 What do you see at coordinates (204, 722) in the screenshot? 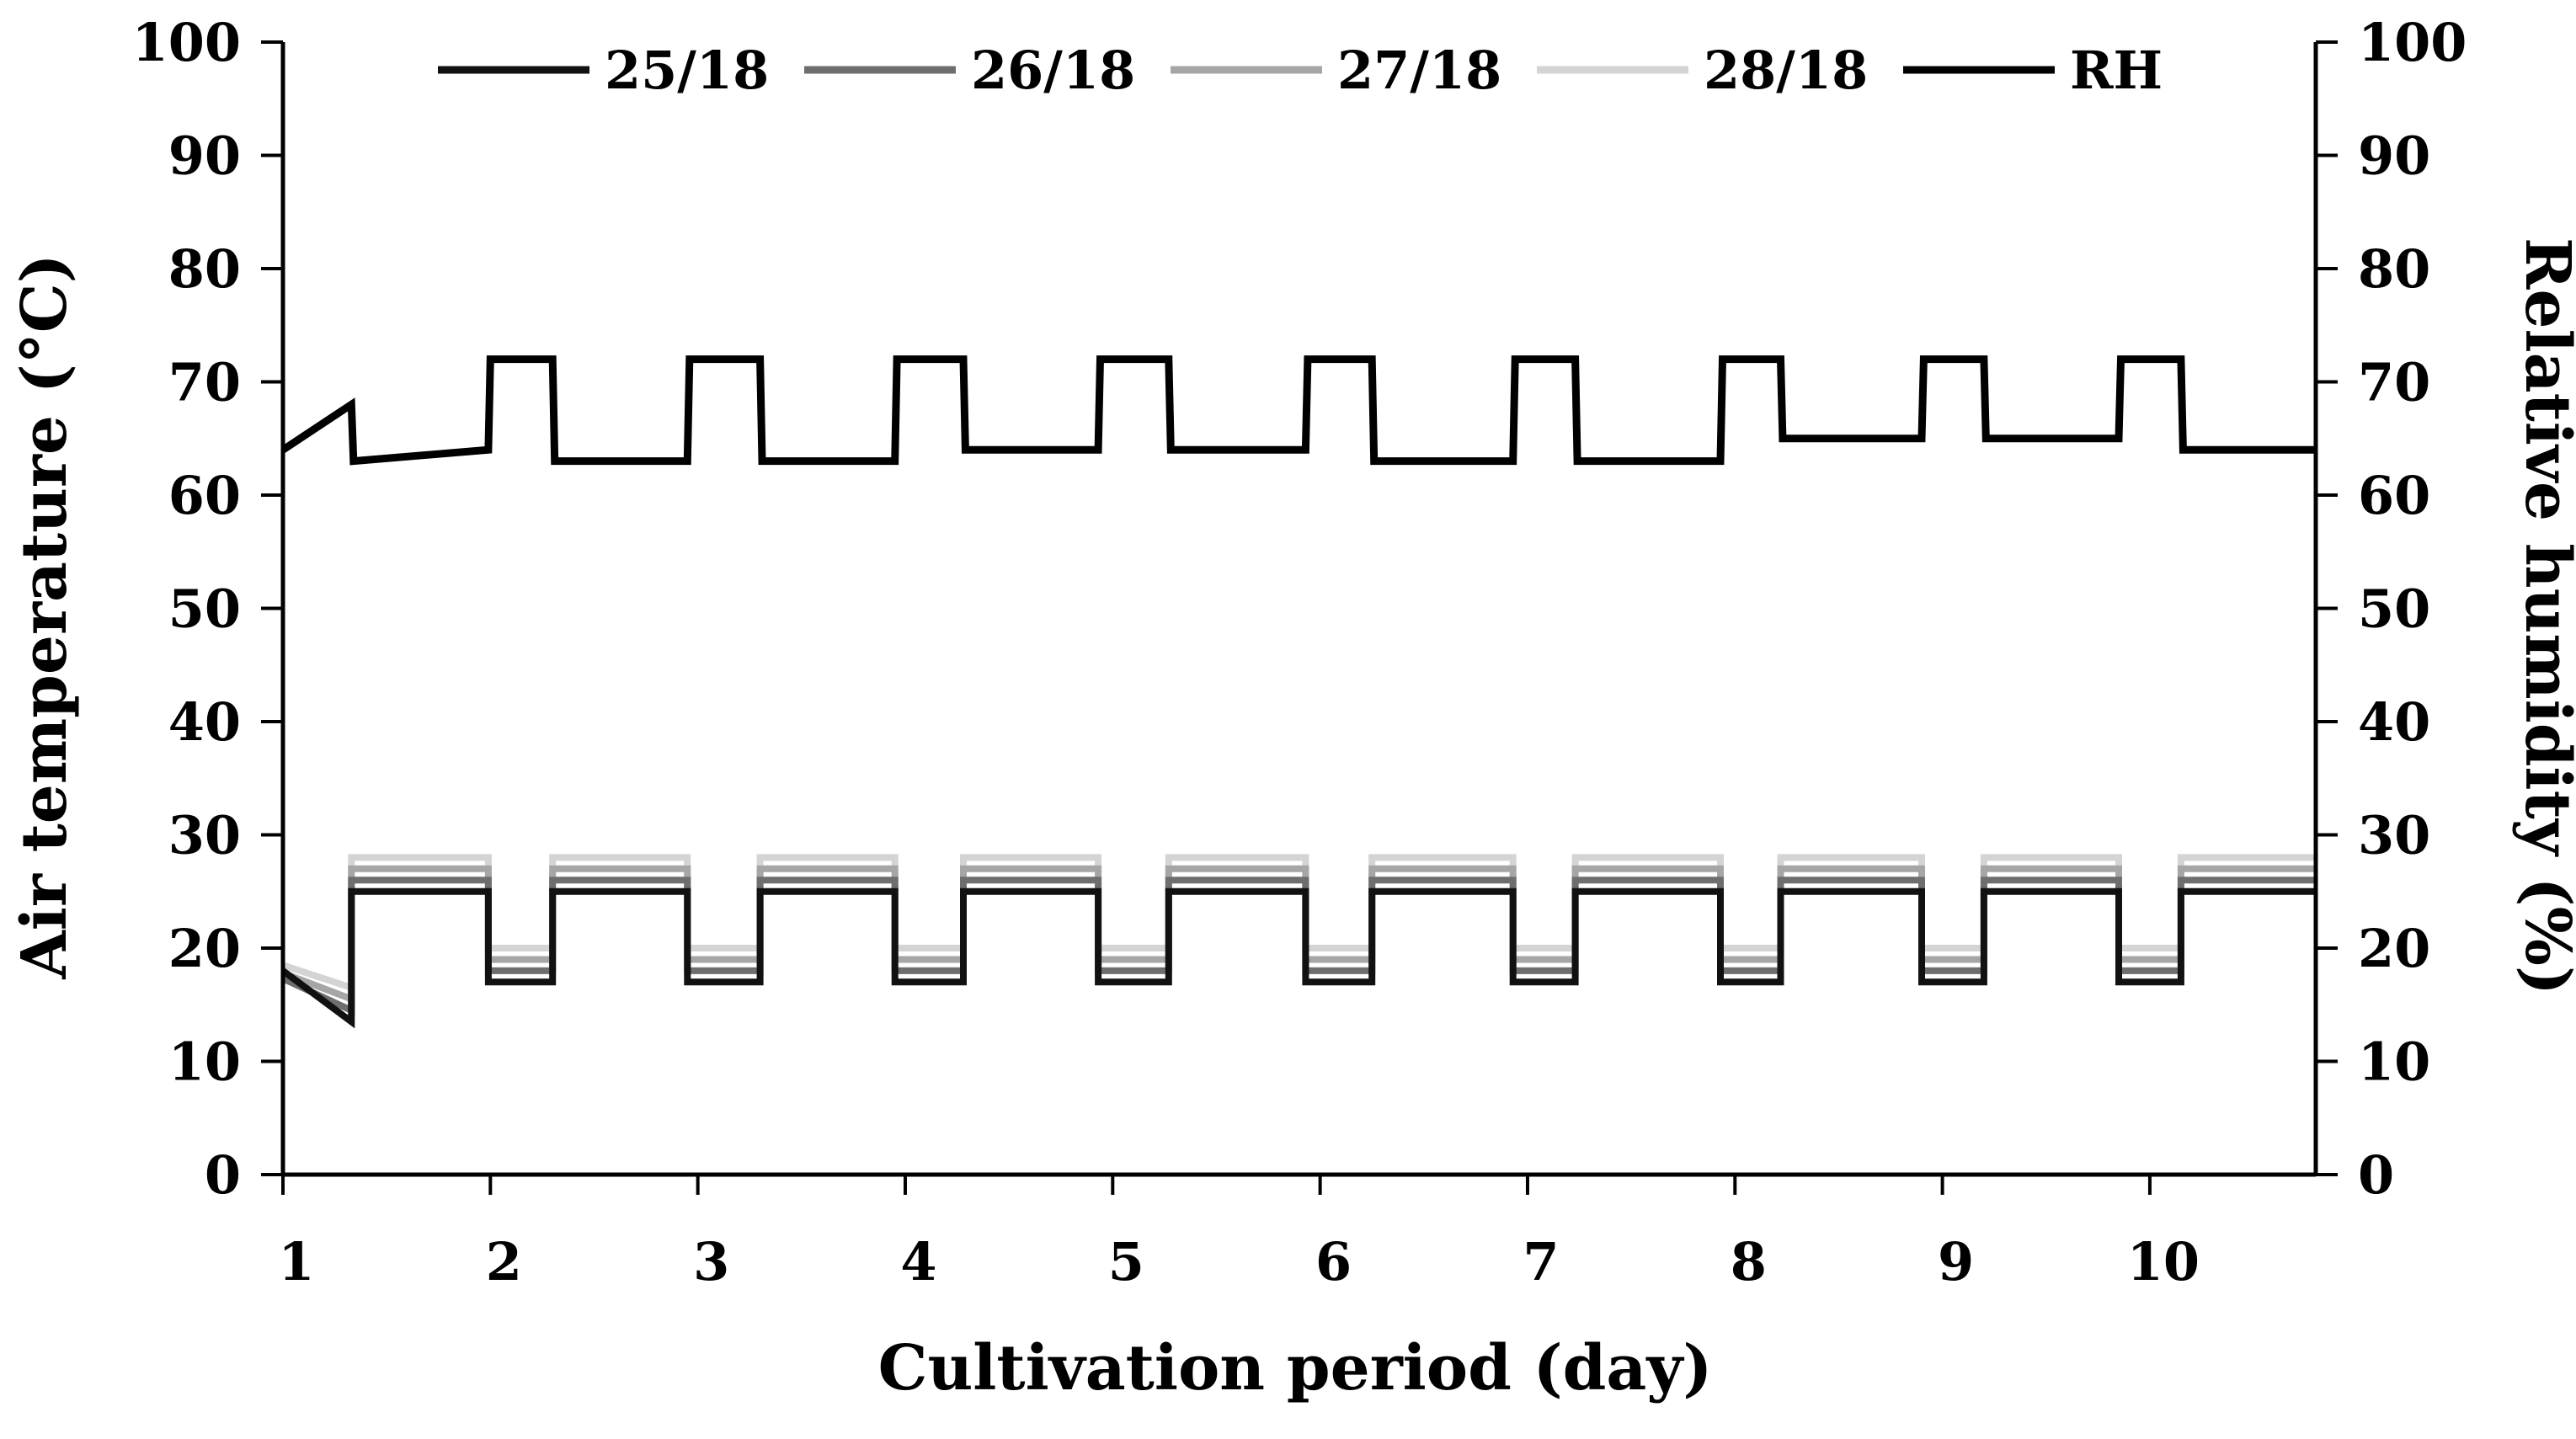
I see `y-tick-label: 40` at bounding box center [204, 722].